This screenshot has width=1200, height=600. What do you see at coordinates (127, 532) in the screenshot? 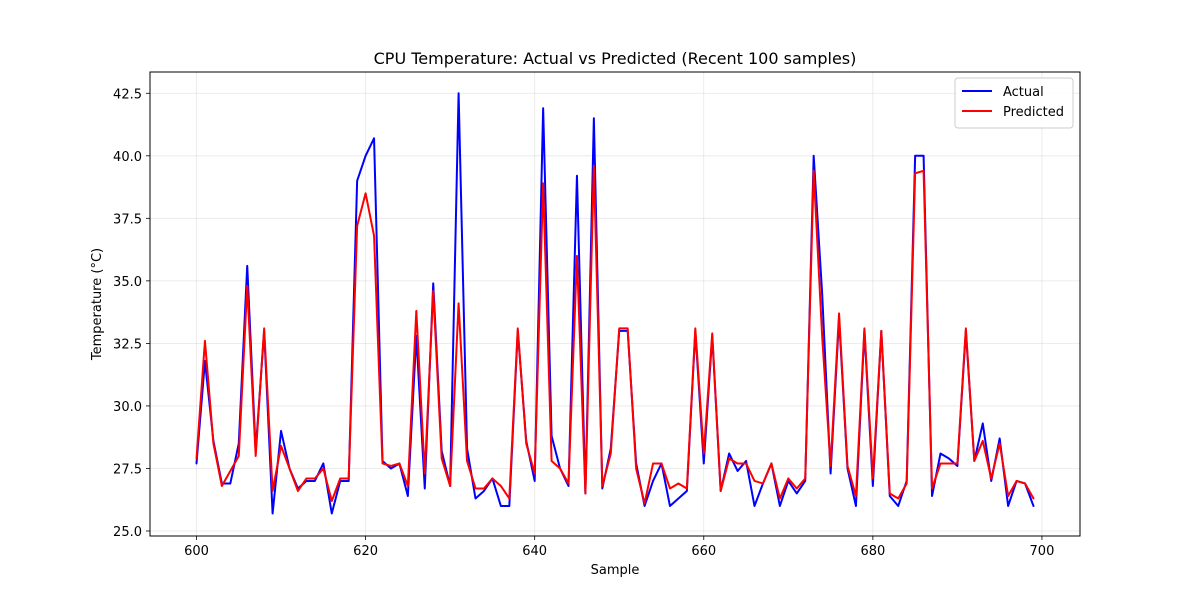
I see `y-tick-label: 25.0` at bounding box center [127, 532].